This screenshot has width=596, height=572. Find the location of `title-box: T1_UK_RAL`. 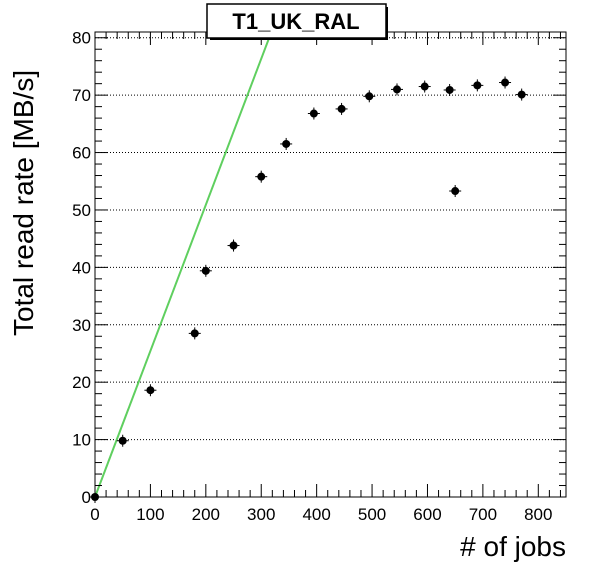

title-box: T1_UK_RAL is located at coordinates (297, 21).